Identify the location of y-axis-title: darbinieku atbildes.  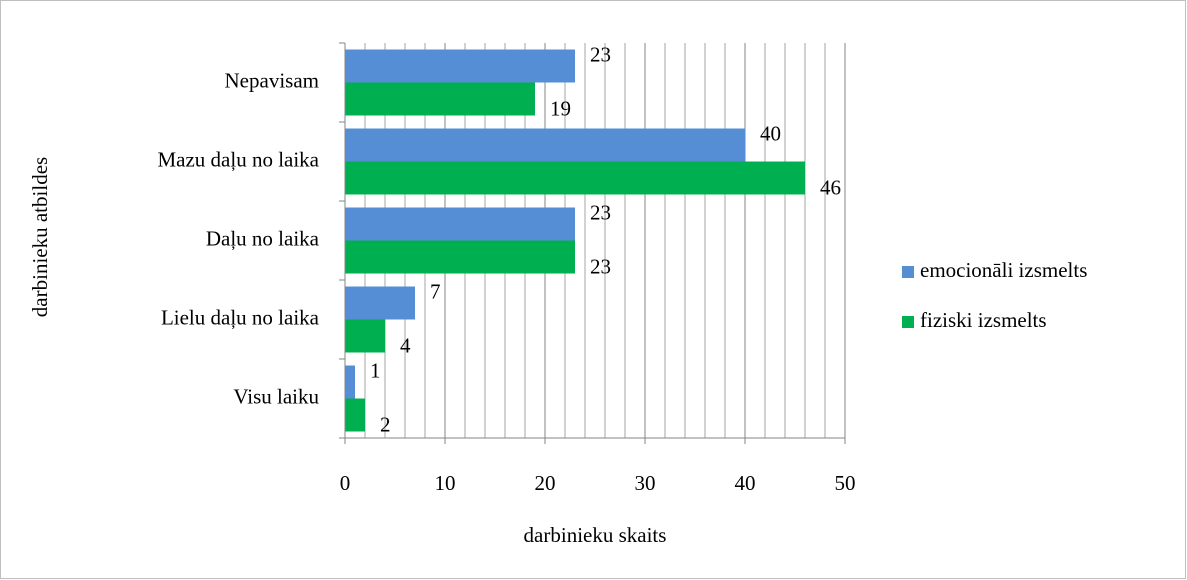
(40, 237).